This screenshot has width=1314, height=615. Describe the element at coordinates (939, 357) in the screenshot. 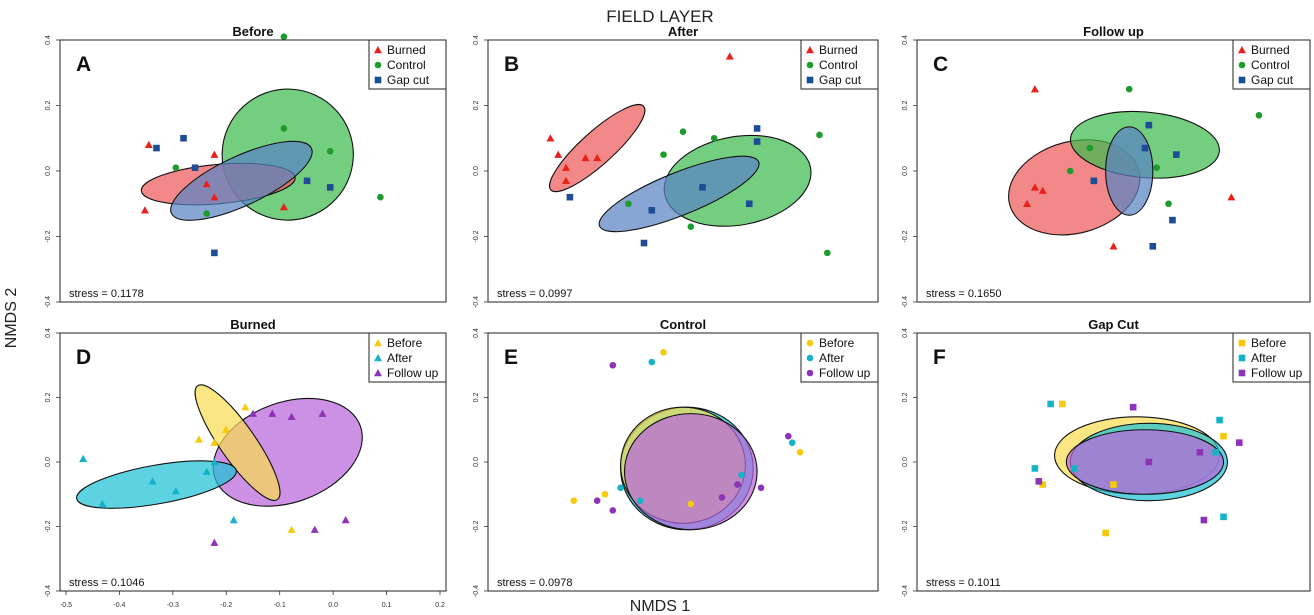

I see `panel-letter: F` at that location.